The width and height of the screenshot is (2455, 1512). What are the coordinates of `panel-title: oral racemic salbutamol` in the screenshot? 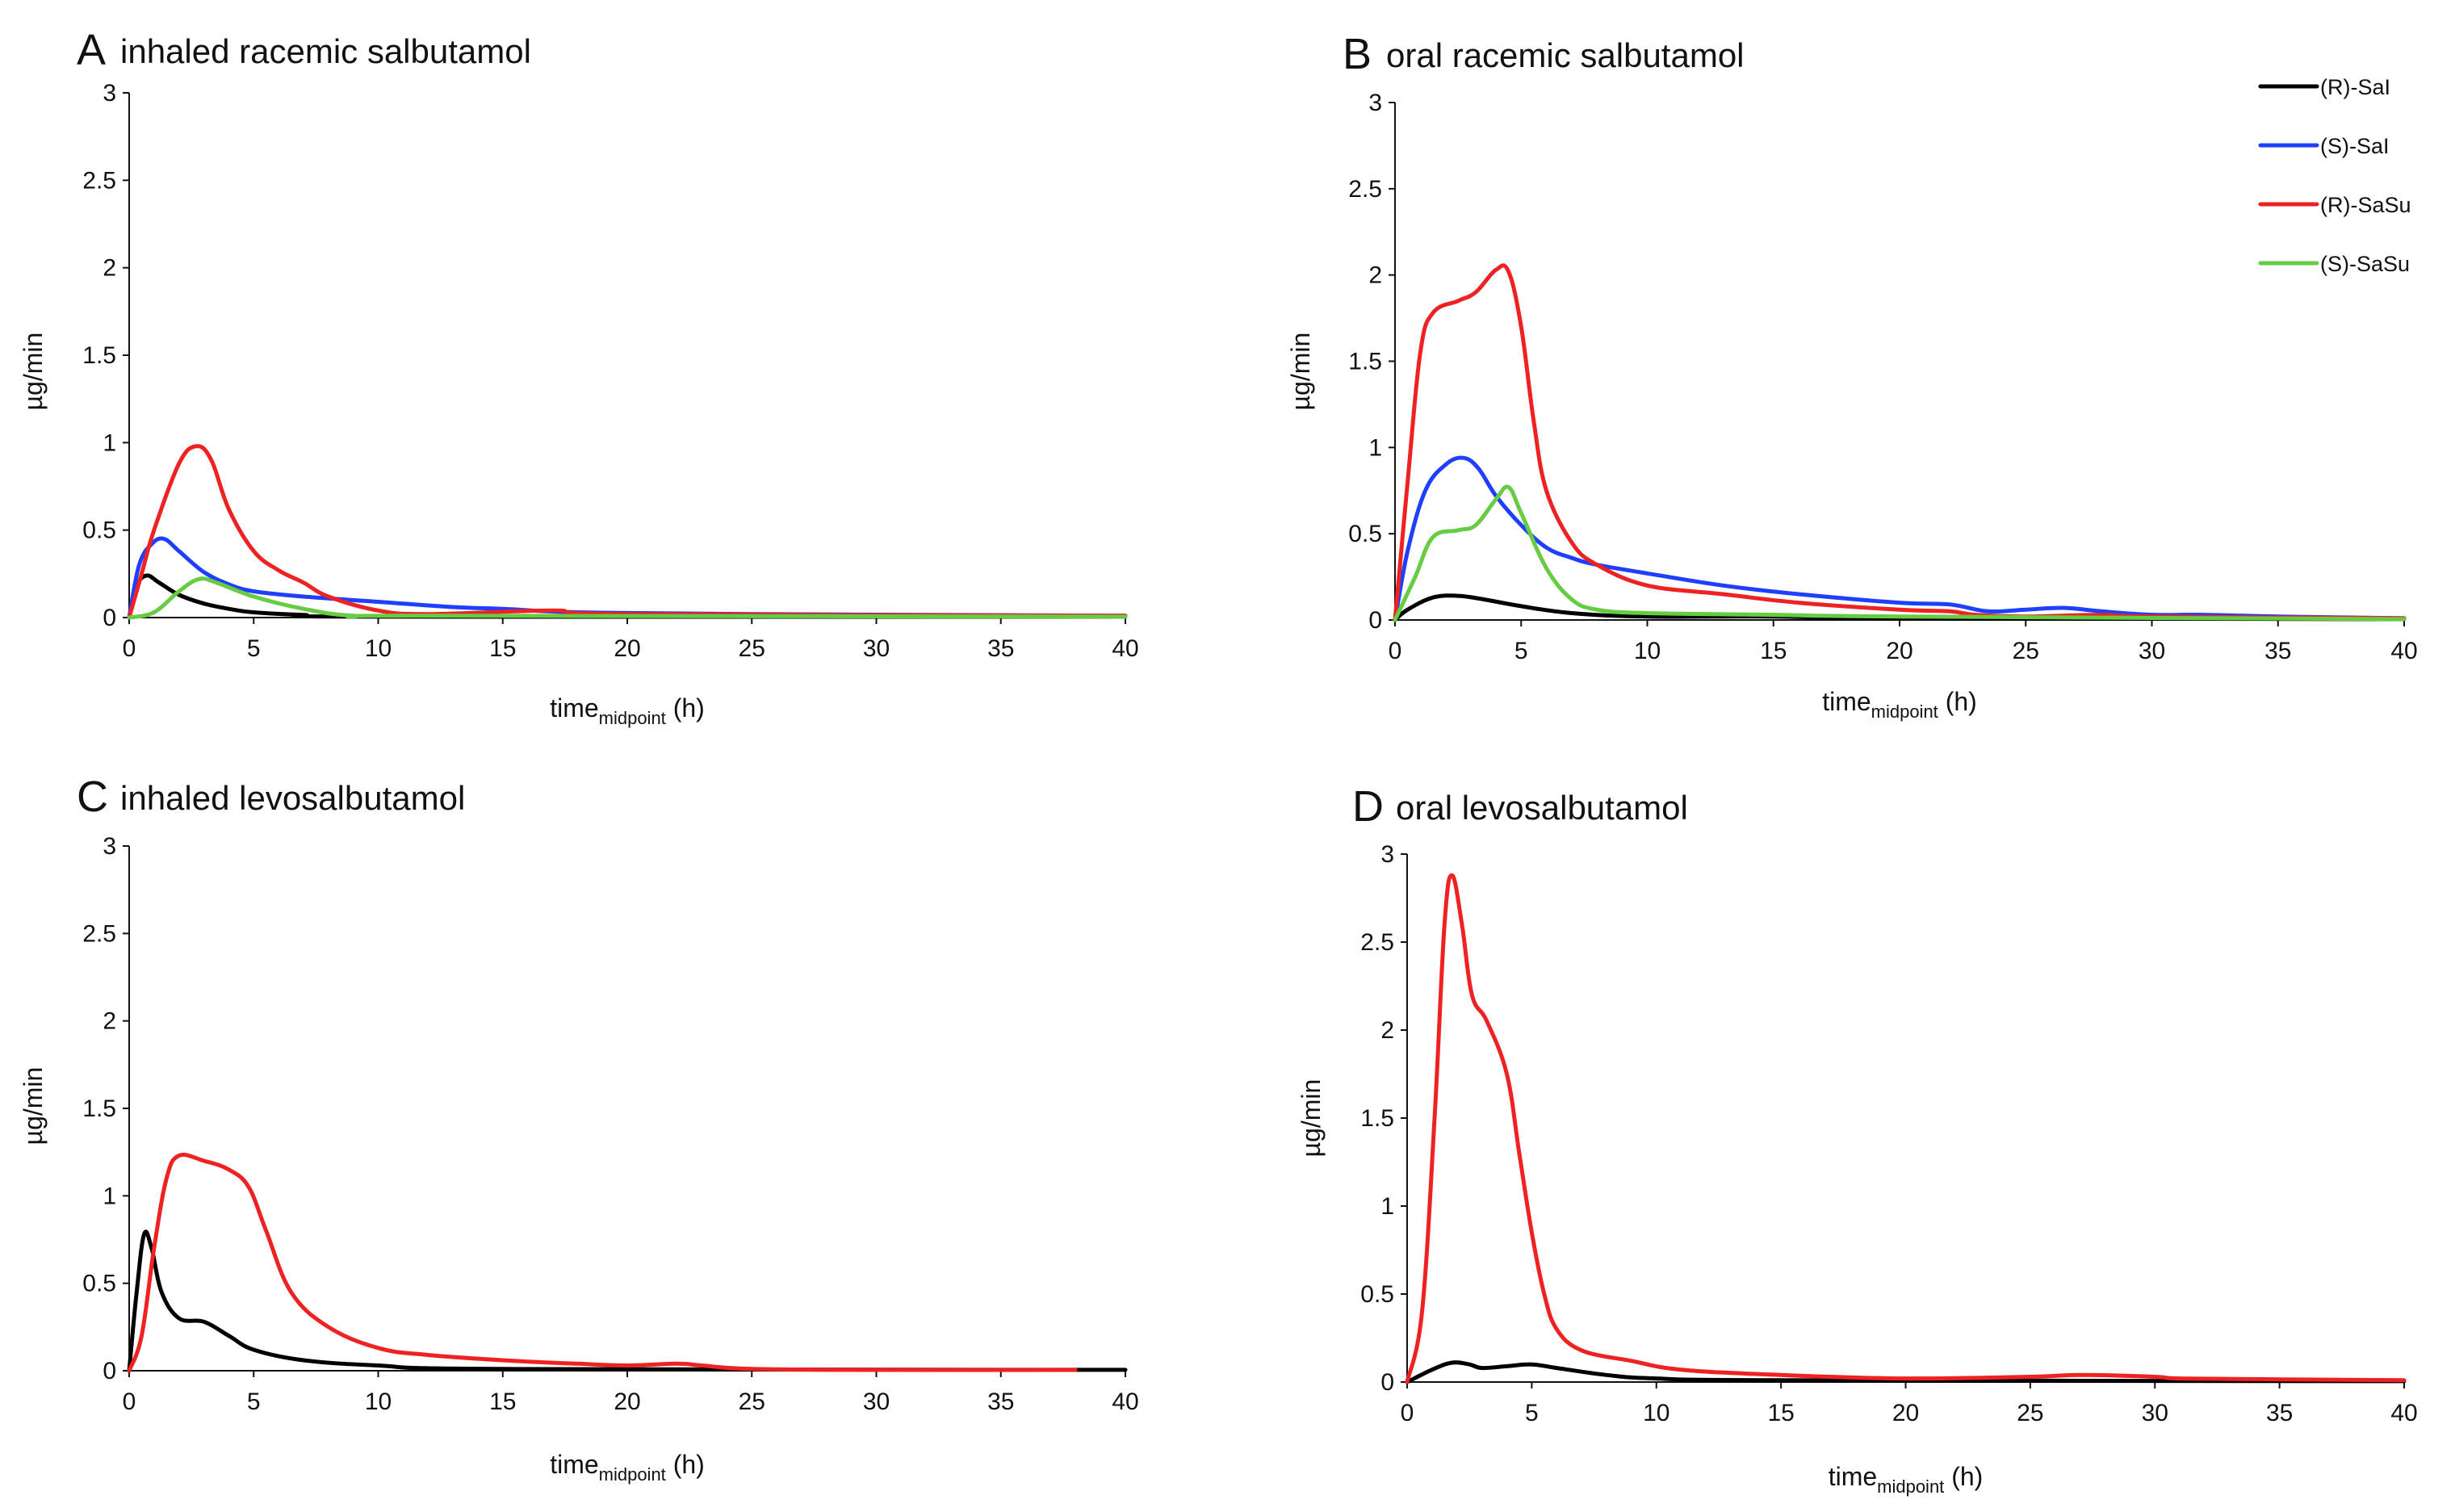 It's located at (1565, 55).